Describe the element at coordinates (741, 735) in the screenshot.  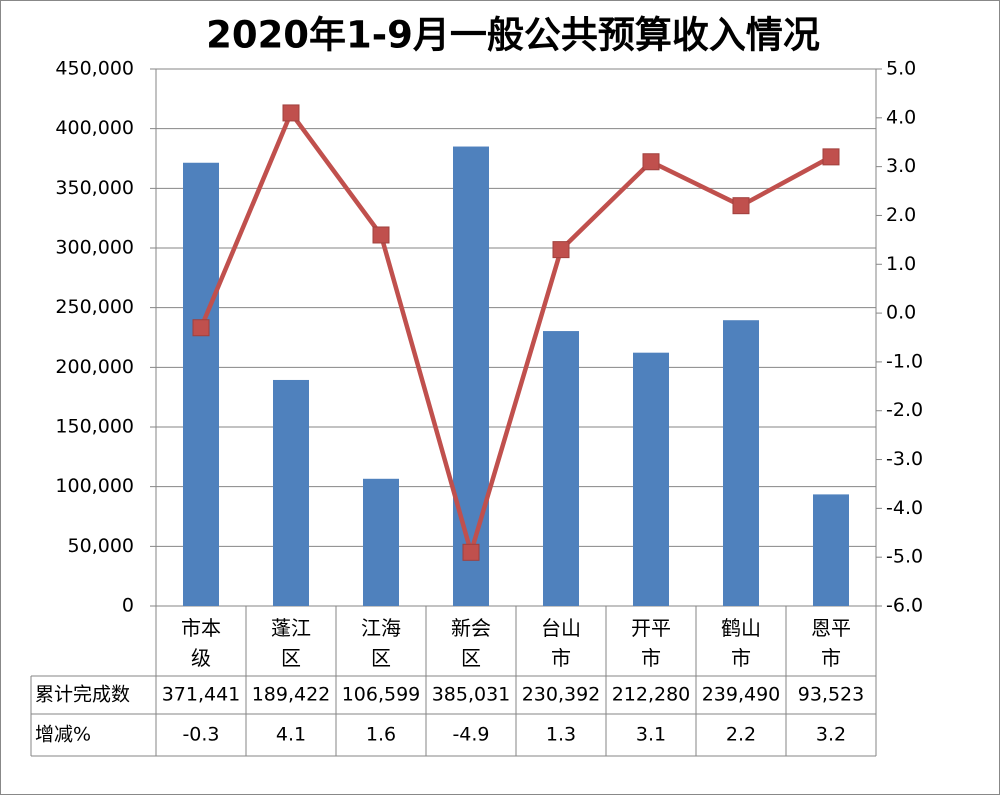
I see `table-cell: 2.2` at that location.